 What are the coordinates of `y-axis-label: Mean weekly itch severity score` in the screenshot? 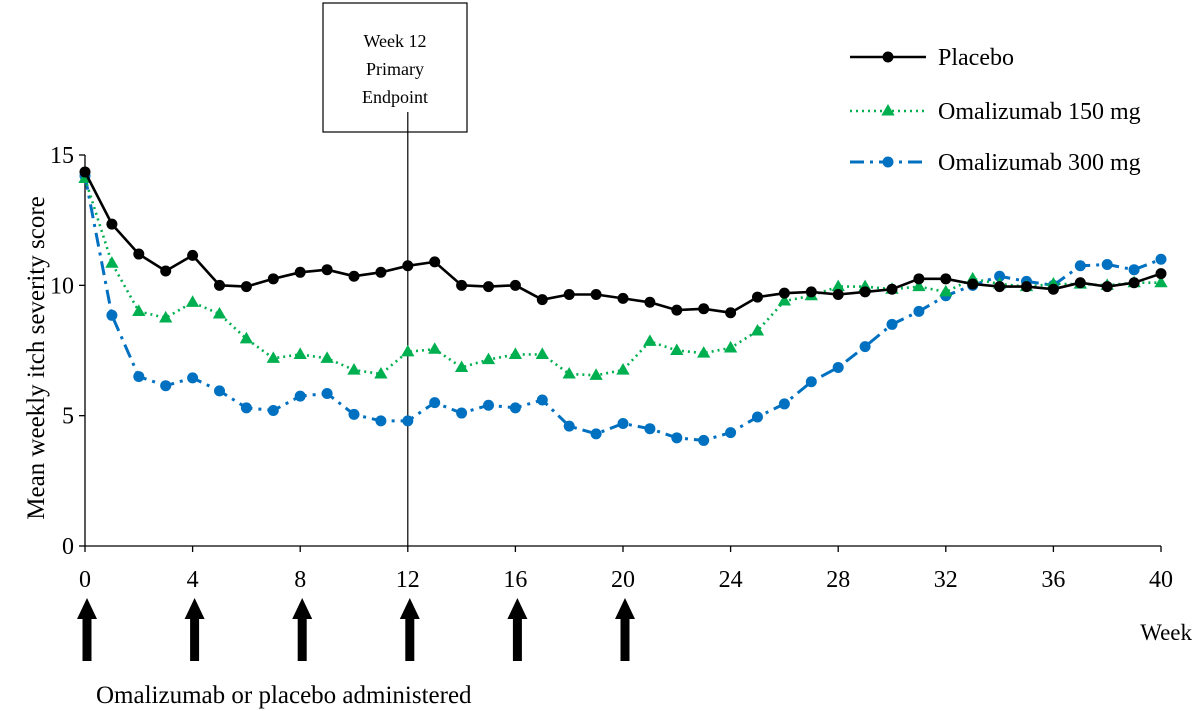 It's located at (36, 358).